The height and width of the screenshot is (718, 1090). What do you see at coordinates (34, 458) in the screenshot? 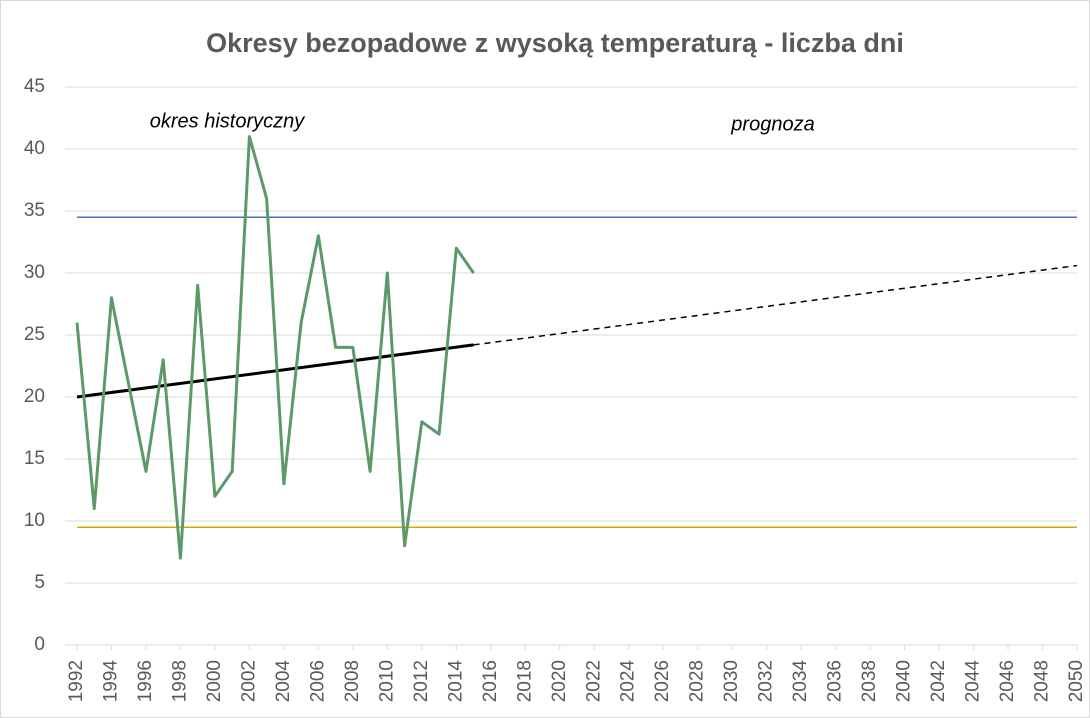
I see `y-tick-label: 15` at bounding box center [34, 458].